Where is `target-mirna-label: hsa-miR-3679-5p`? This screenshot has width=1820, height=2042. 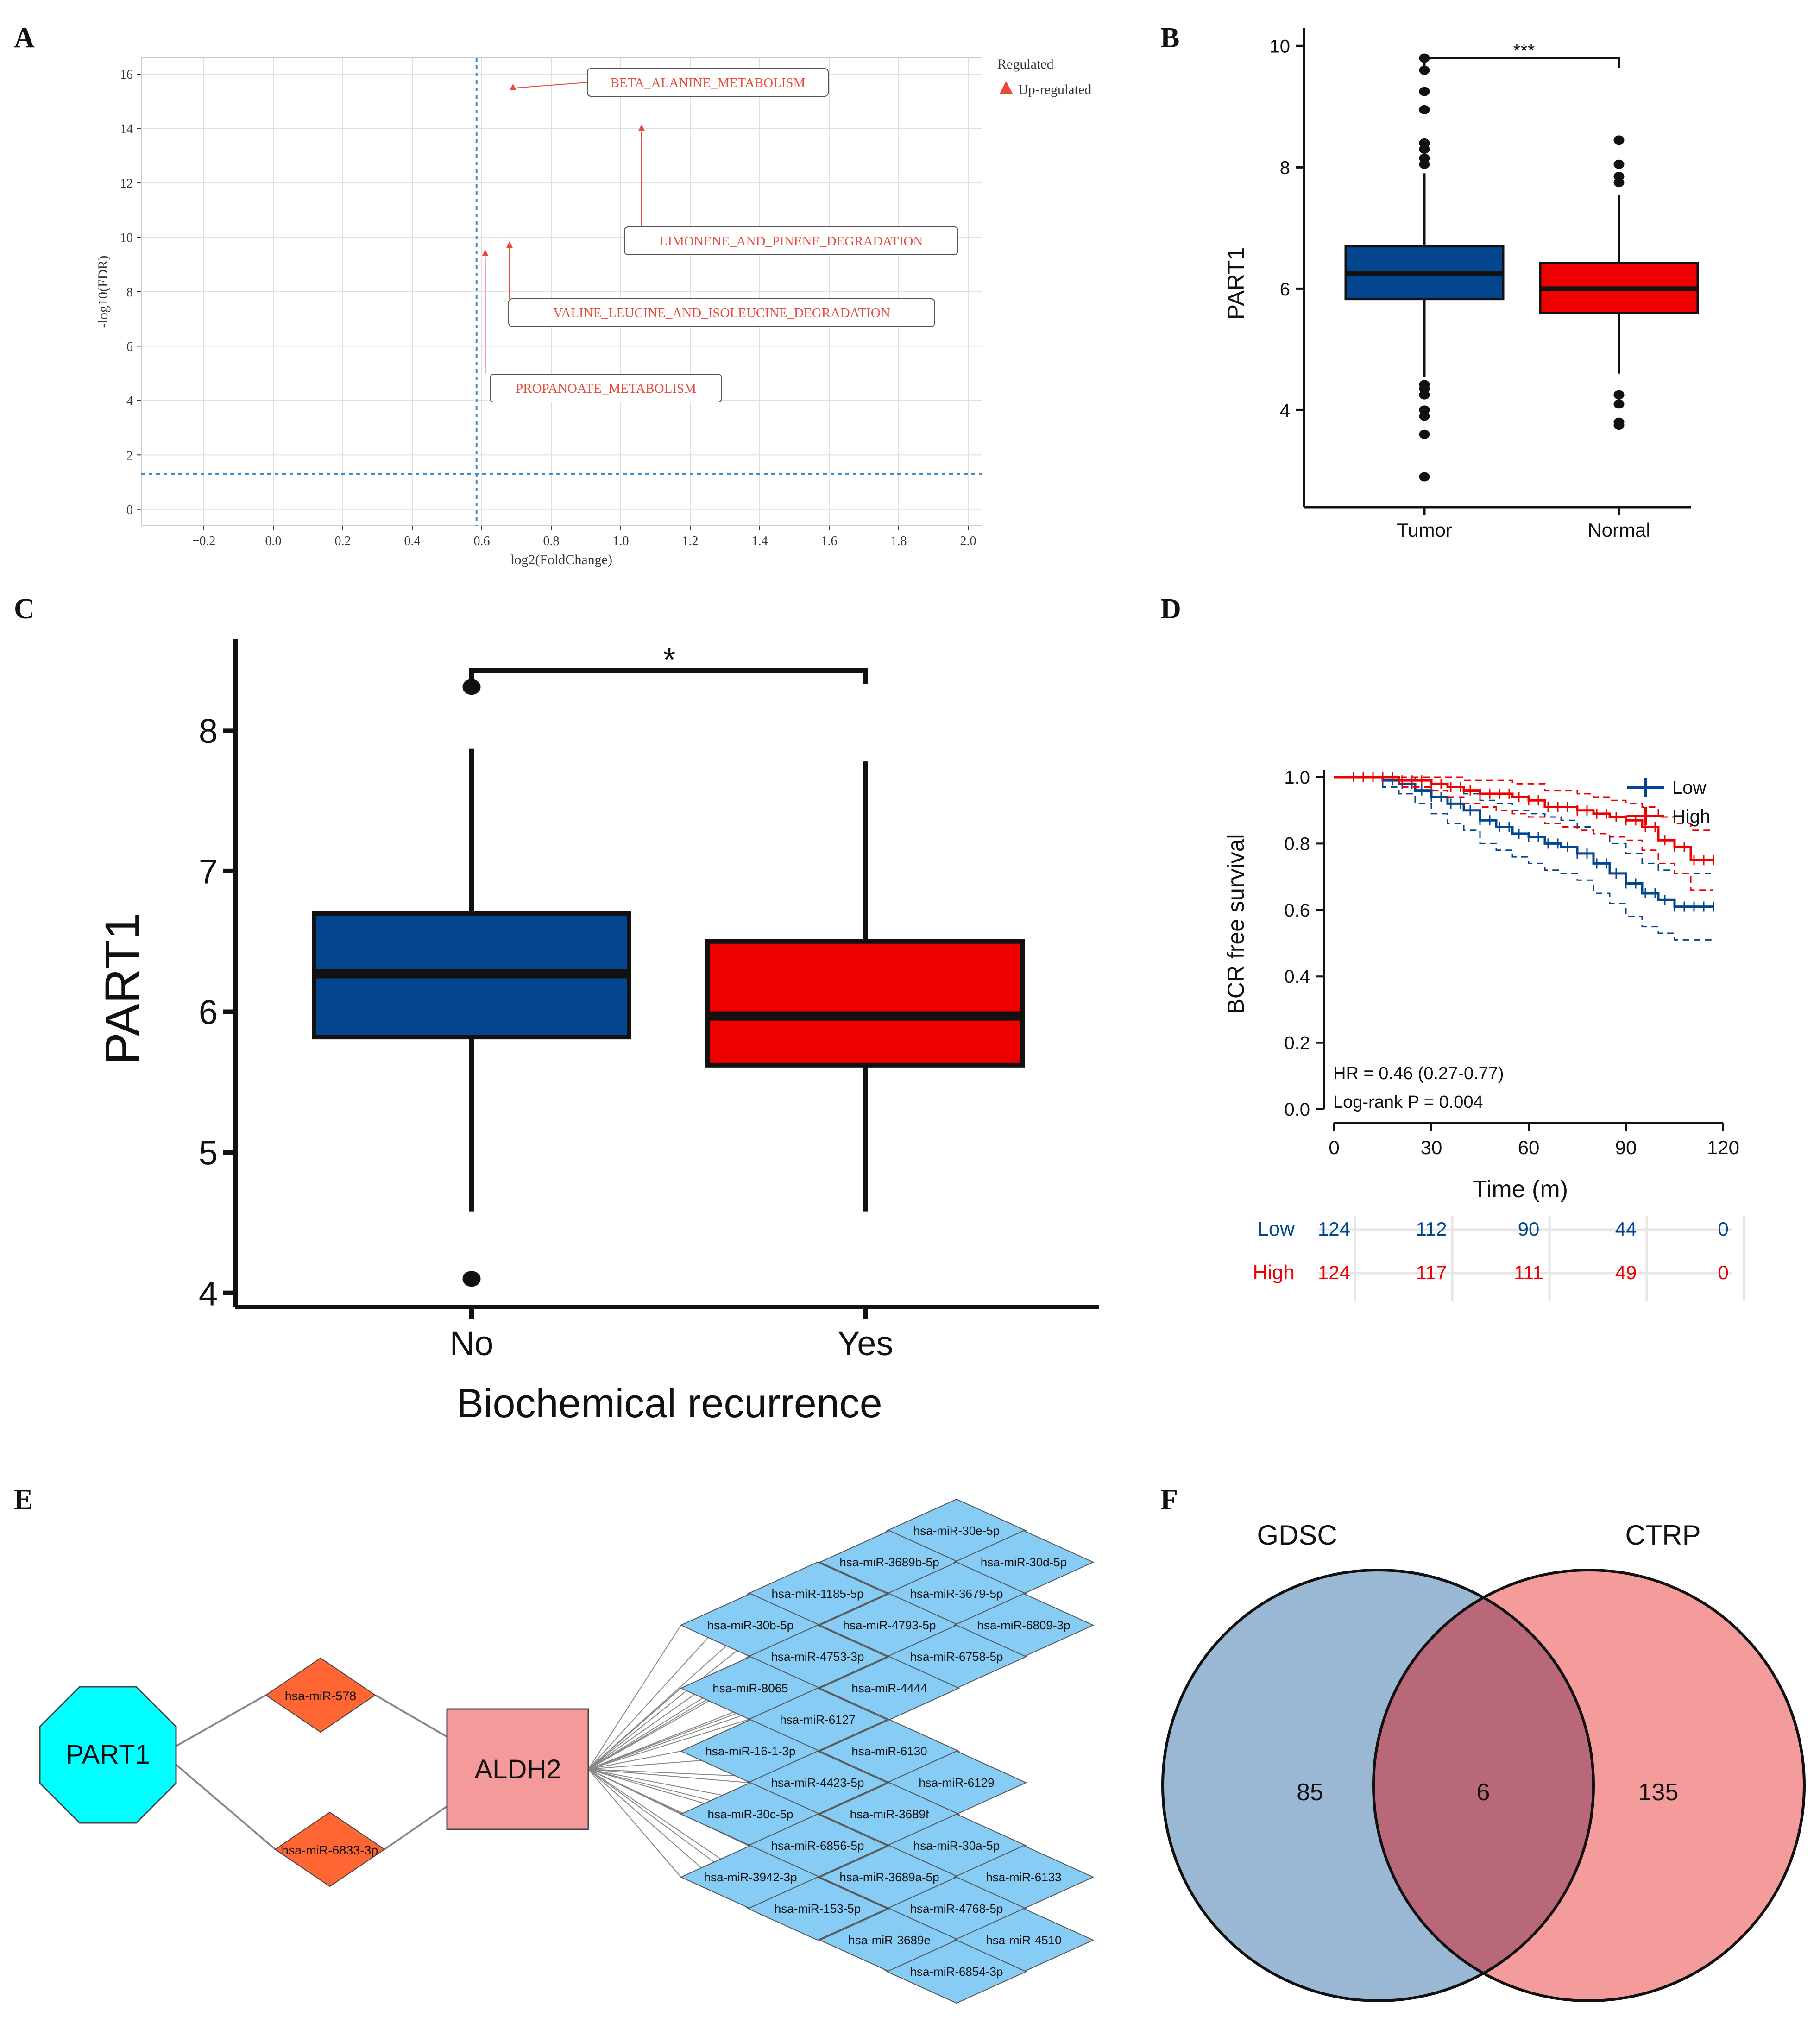
target-mirna-label: hsa-miR-3679-5p is located at coordinates (956, 1594).